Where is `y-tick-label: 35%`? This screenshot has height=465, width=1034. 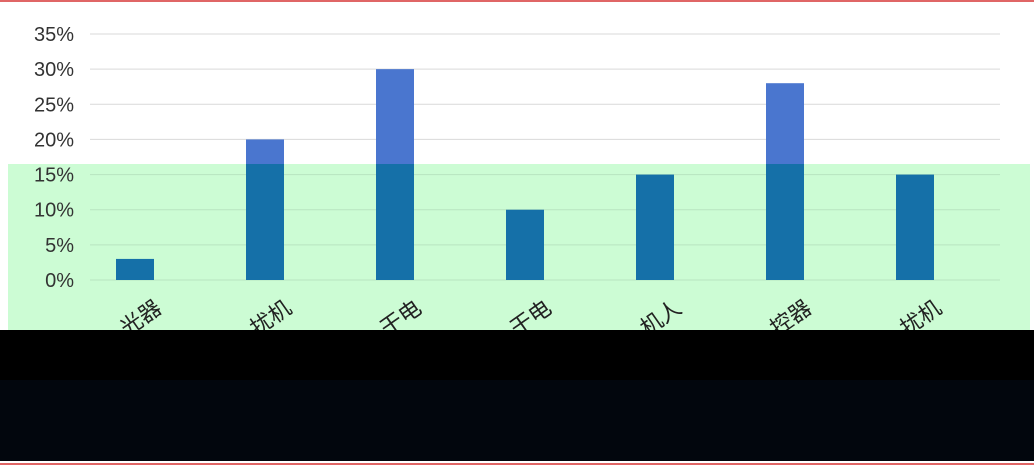
y-tick-label: 35% is located at coordinates (54, 35).